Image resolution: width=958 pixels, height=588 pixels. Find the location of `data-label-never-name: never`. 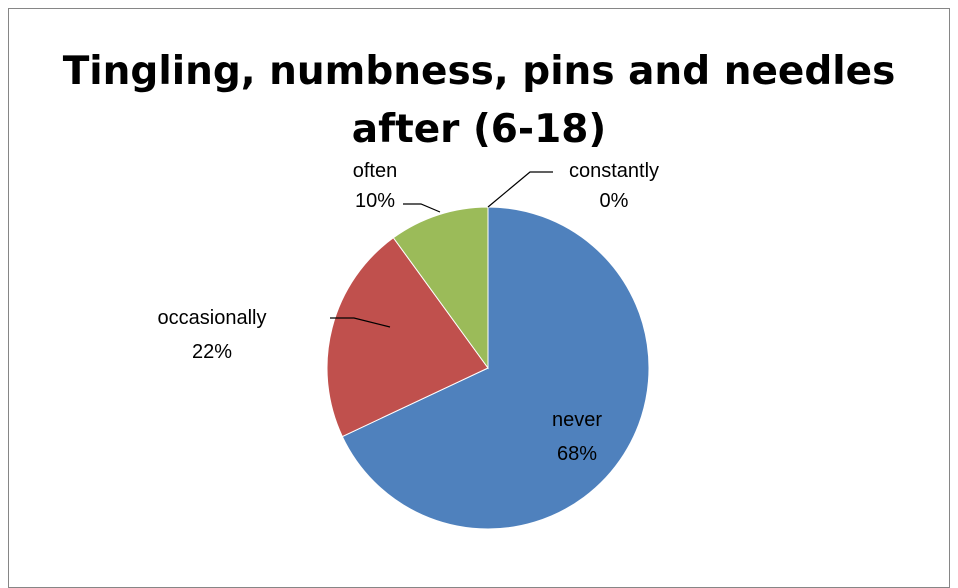

data-label-never-name: never is located at coordinates (577, 420).